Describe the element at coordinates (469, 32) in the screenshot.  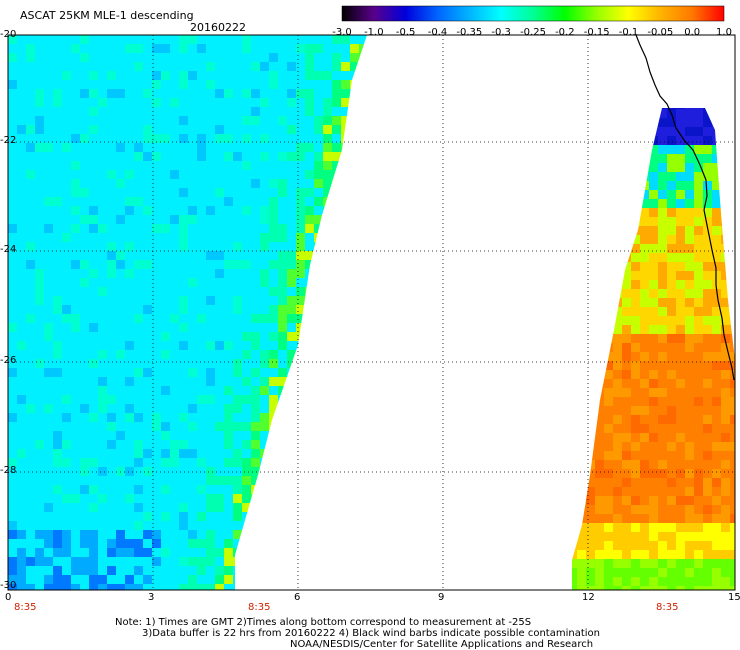
I see `colorbar-tick-label: -0.35` at that location.